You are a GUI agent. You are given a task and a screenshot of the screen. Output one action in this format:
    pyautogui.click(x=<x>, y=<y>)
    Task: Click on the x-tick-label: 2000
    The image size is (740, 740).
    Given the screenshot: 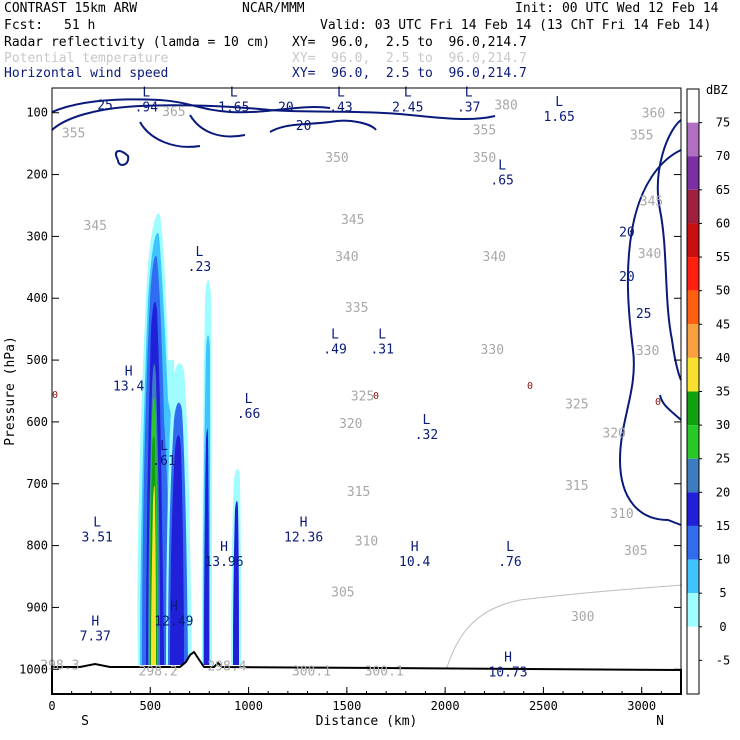 What is the action you would take?
    pyautogui.click(x=445, y=706)
    